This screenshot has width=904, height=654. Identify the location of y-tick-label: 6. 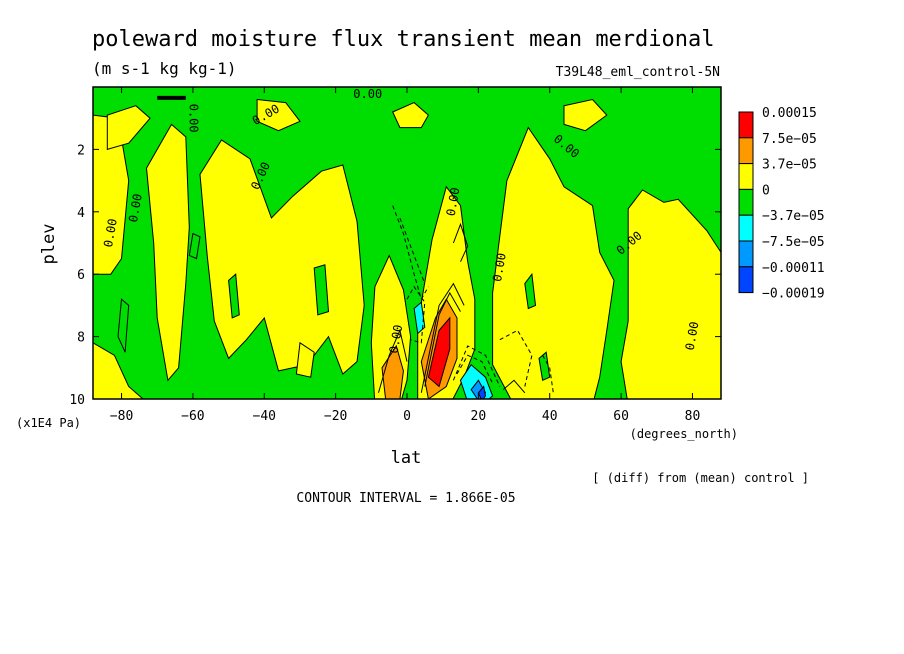
(81, 275).